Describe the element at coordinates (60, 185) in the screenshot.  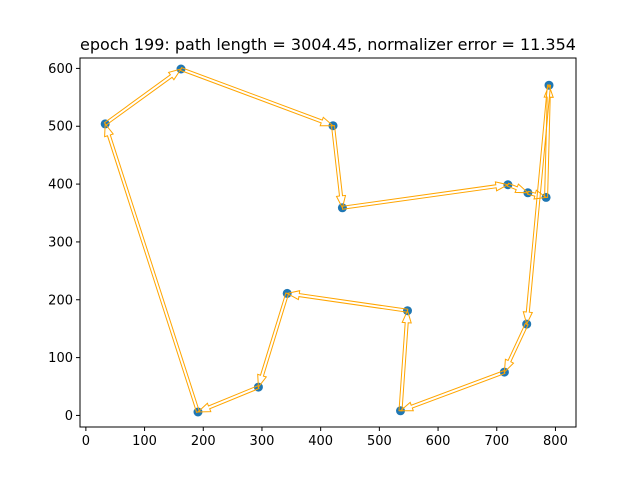
I see `y-tick-label: 400` at that location.